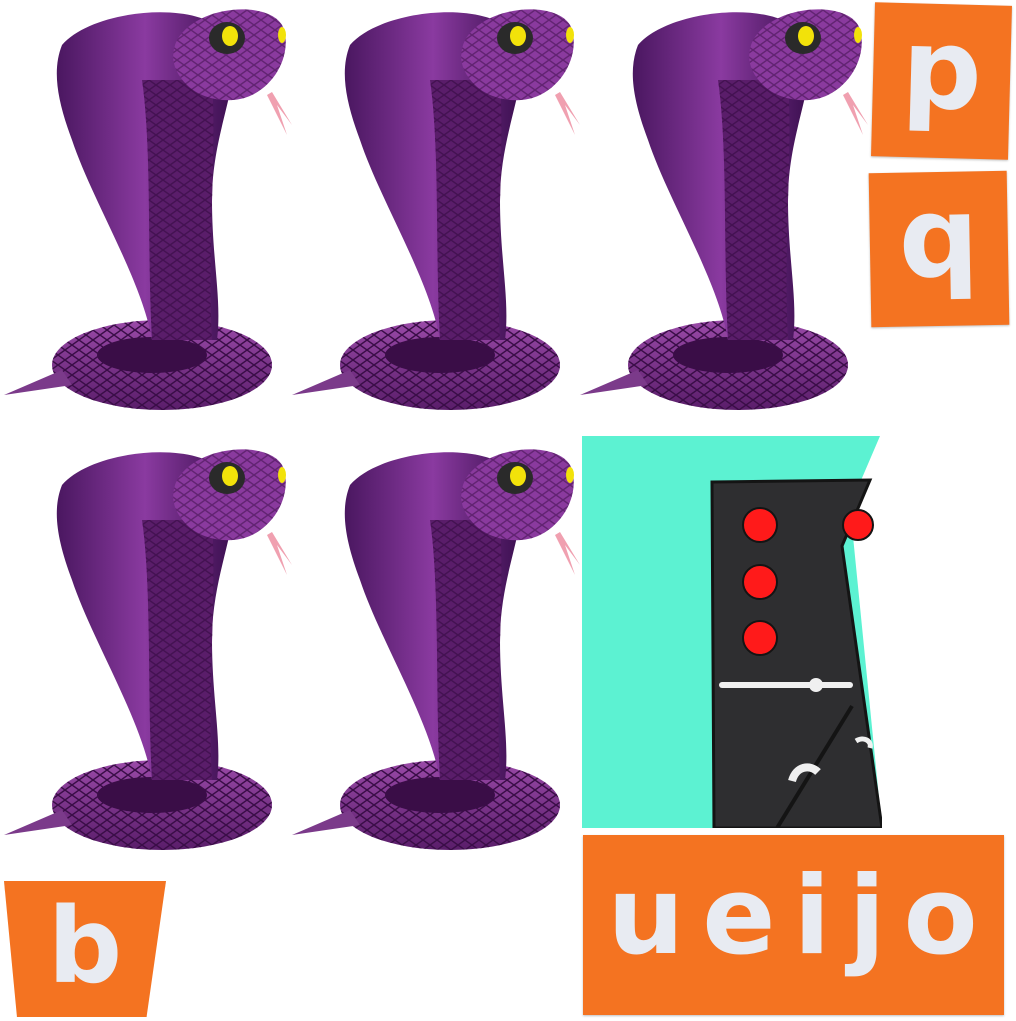  Describe the element at coordinates (732, 632) in the screenshot. I see `domino-icon` at that location.